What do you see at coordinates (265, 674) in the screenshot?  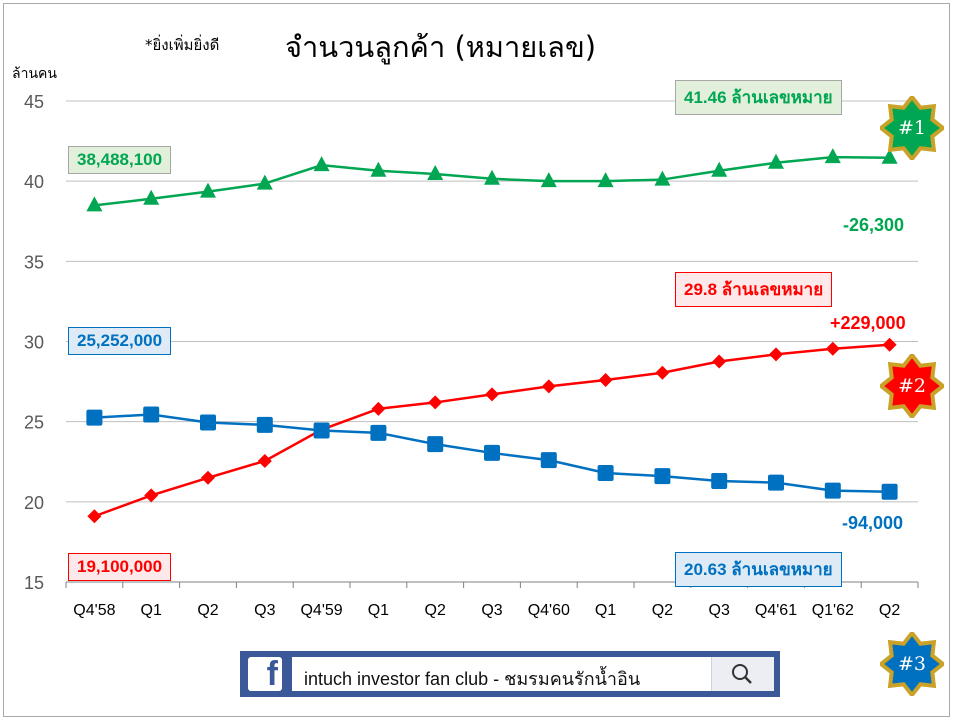 I see `facebook-logo-icon: f` at bounding box center [265, 674].